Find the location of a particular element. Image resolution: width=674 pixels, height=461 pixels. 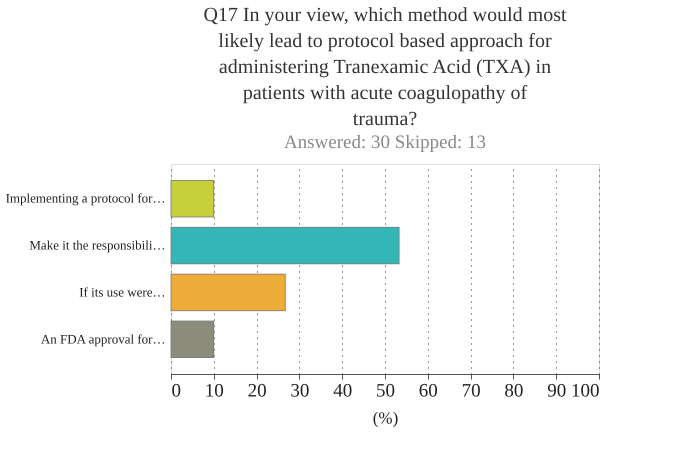

x-tick-label: 70 is located at coordinates (471, 391).